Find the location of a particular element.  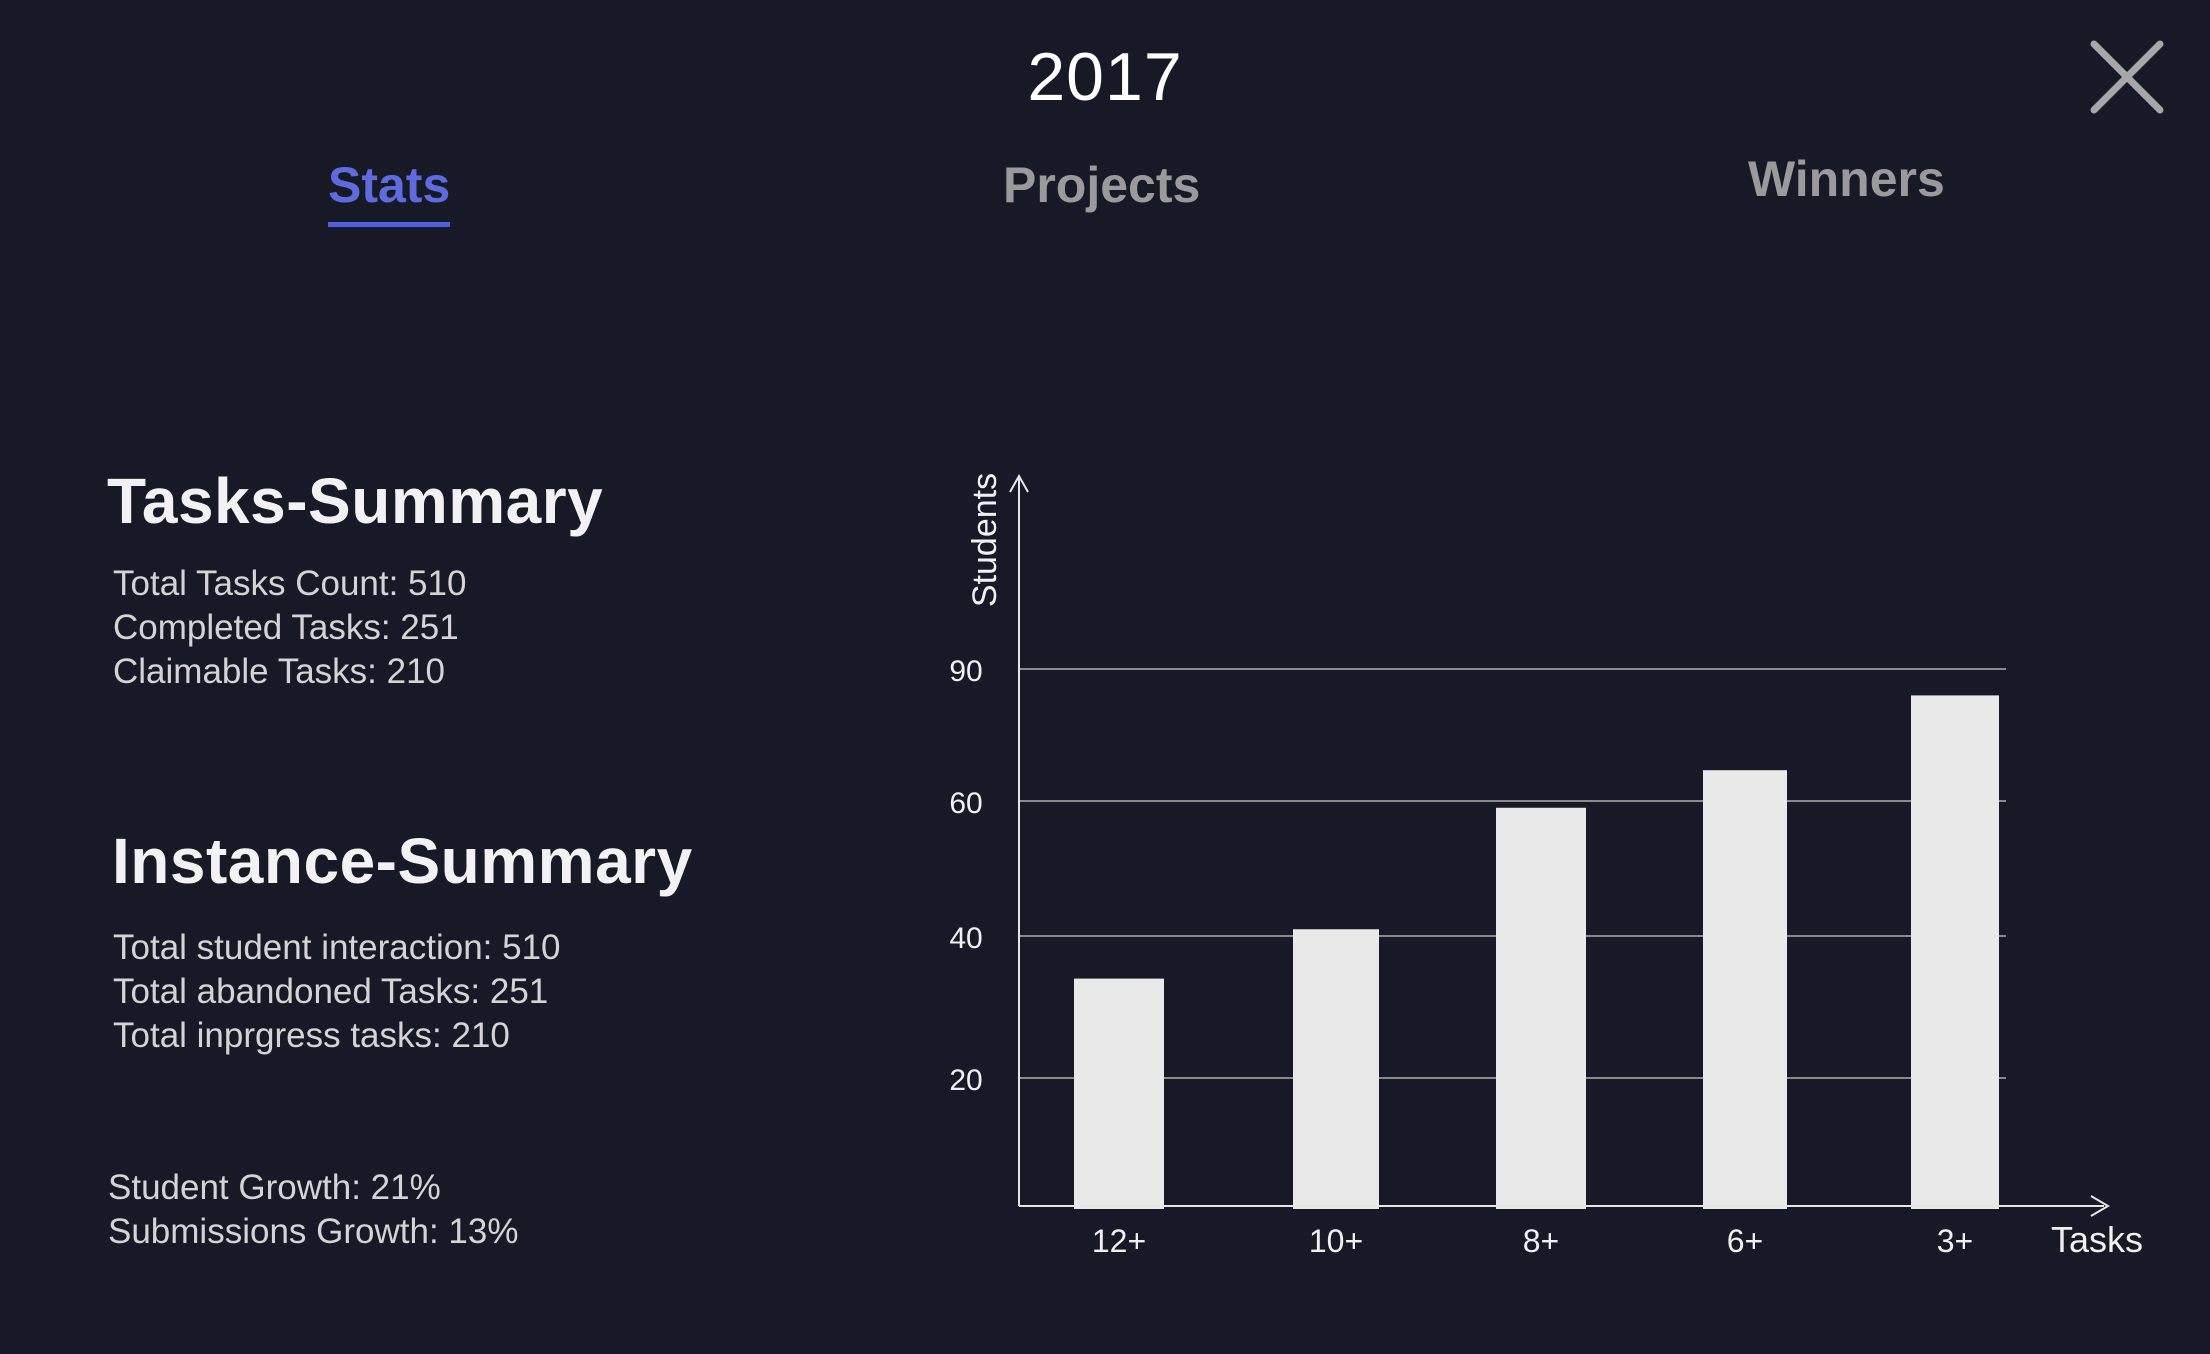

page-title: 2017 is located at coordinates (1105, 77).